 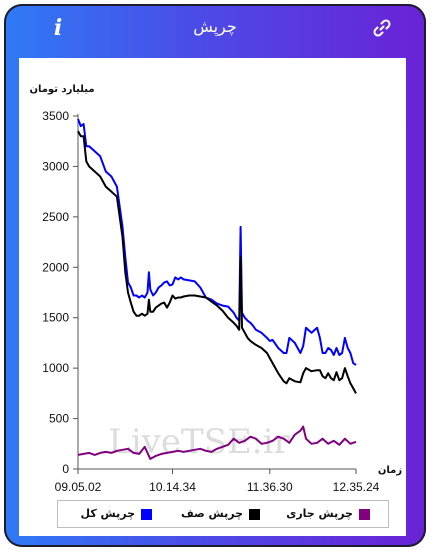 What do you see at coordinates (78, 487) in the screenshot?
I see `x-tick-label: 09.05.02` at bounding box center [78, 487].